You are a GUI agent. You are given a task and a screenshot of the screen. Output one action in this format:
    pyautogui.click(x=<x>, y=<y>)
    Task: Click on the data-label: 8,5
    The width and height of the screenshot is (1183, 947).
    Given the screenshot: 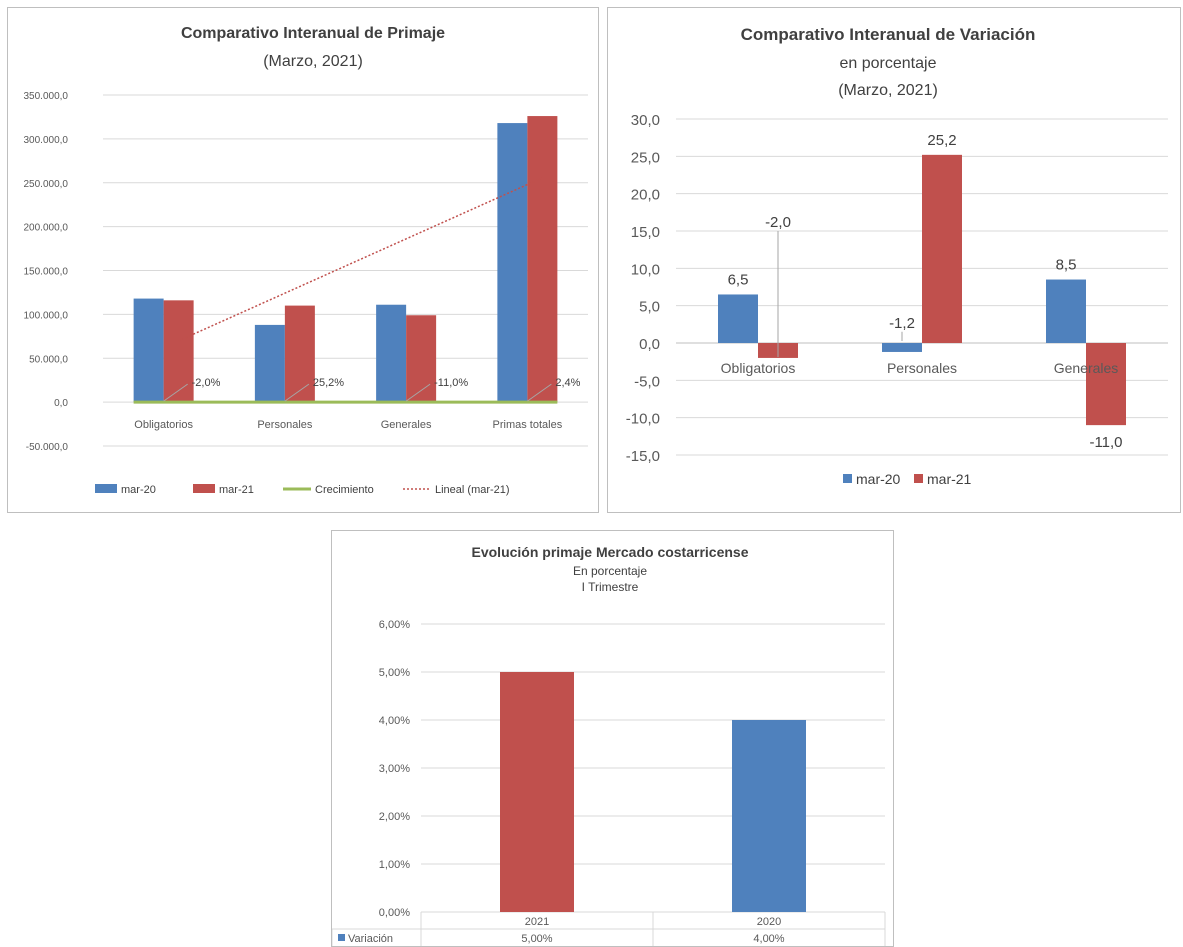 What is the action you would take?
    pyautogui.click(x=1066, y=265)
    